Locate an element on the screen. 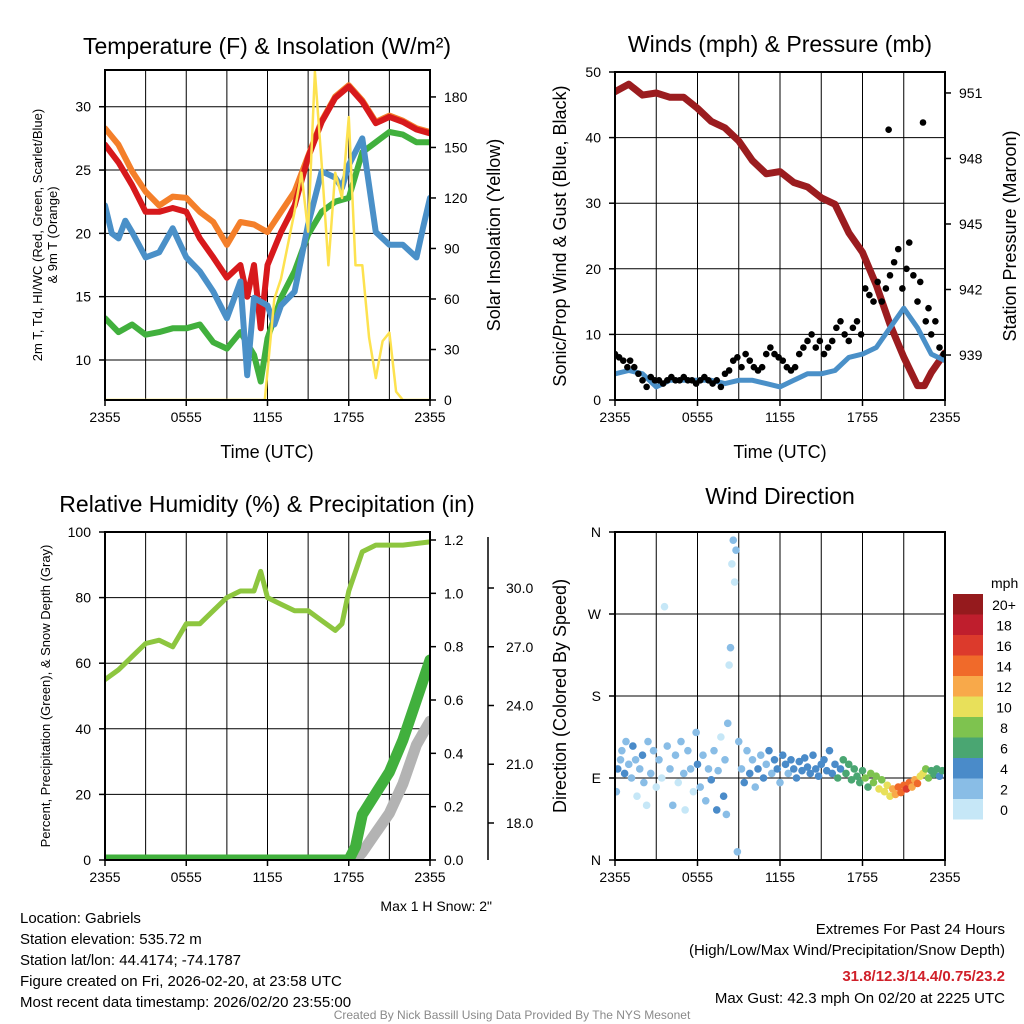 This screenshot has width=1024, height=1024. x-tick-label: 0555 is located at coordinates (697, 417).